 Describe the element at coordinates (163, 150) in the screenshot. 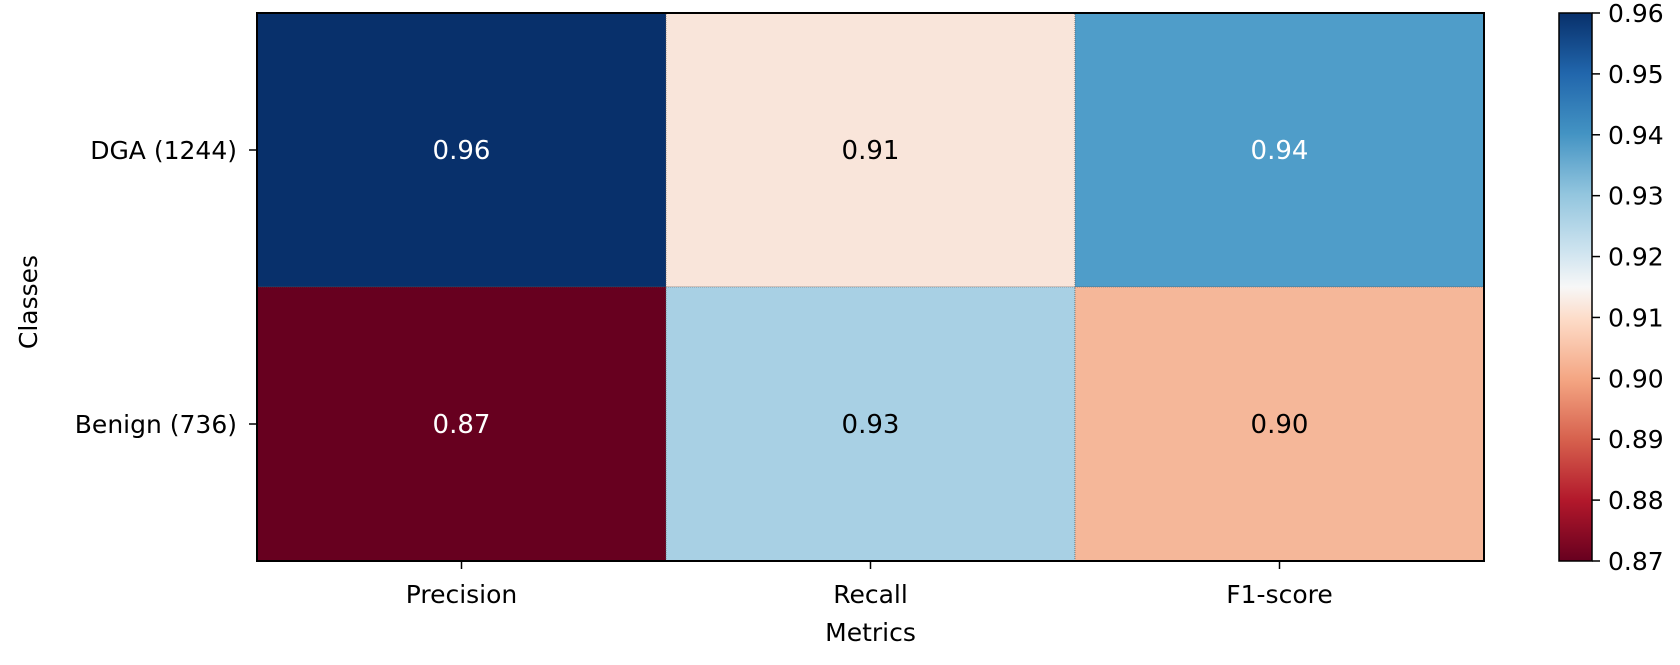

I see `y-tick-label: DGA (1244)` at that location.